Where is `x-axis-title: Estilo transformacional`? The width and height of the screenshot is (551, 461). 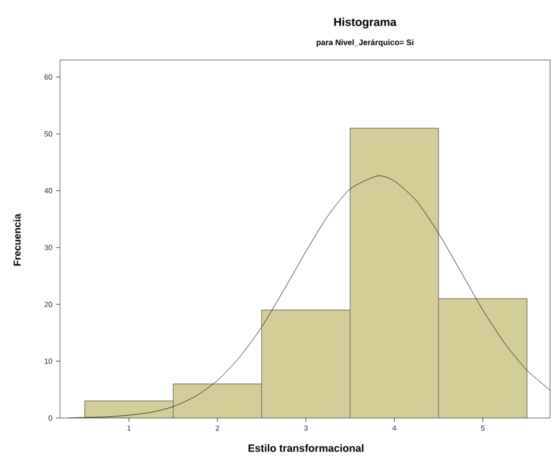
x-axis-title: Estilo transformacional is located at coordinates (306, 448).